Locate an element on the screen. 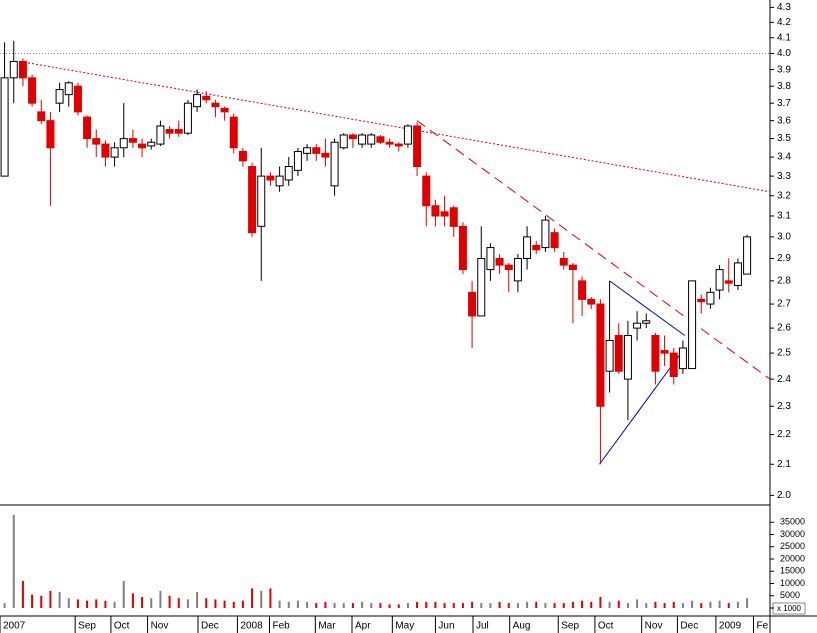 This screenshot has height=633, width=817. x-tick-label: Jul is located at coordinates (482, 626).